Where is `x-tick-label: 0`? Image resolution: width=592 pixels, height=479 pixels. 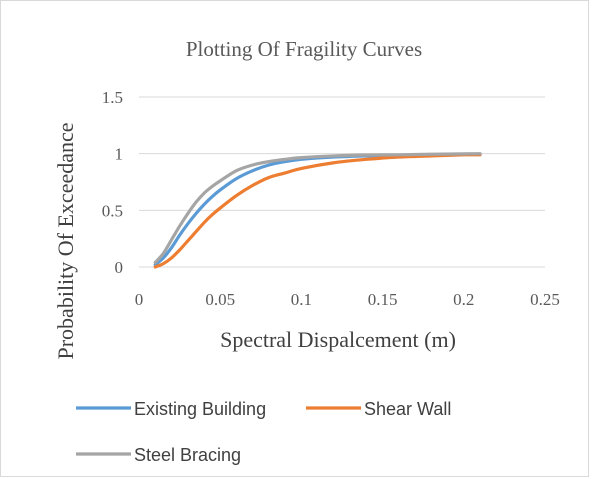
x-tick-label: 0 is located at coordinates (139, 299).